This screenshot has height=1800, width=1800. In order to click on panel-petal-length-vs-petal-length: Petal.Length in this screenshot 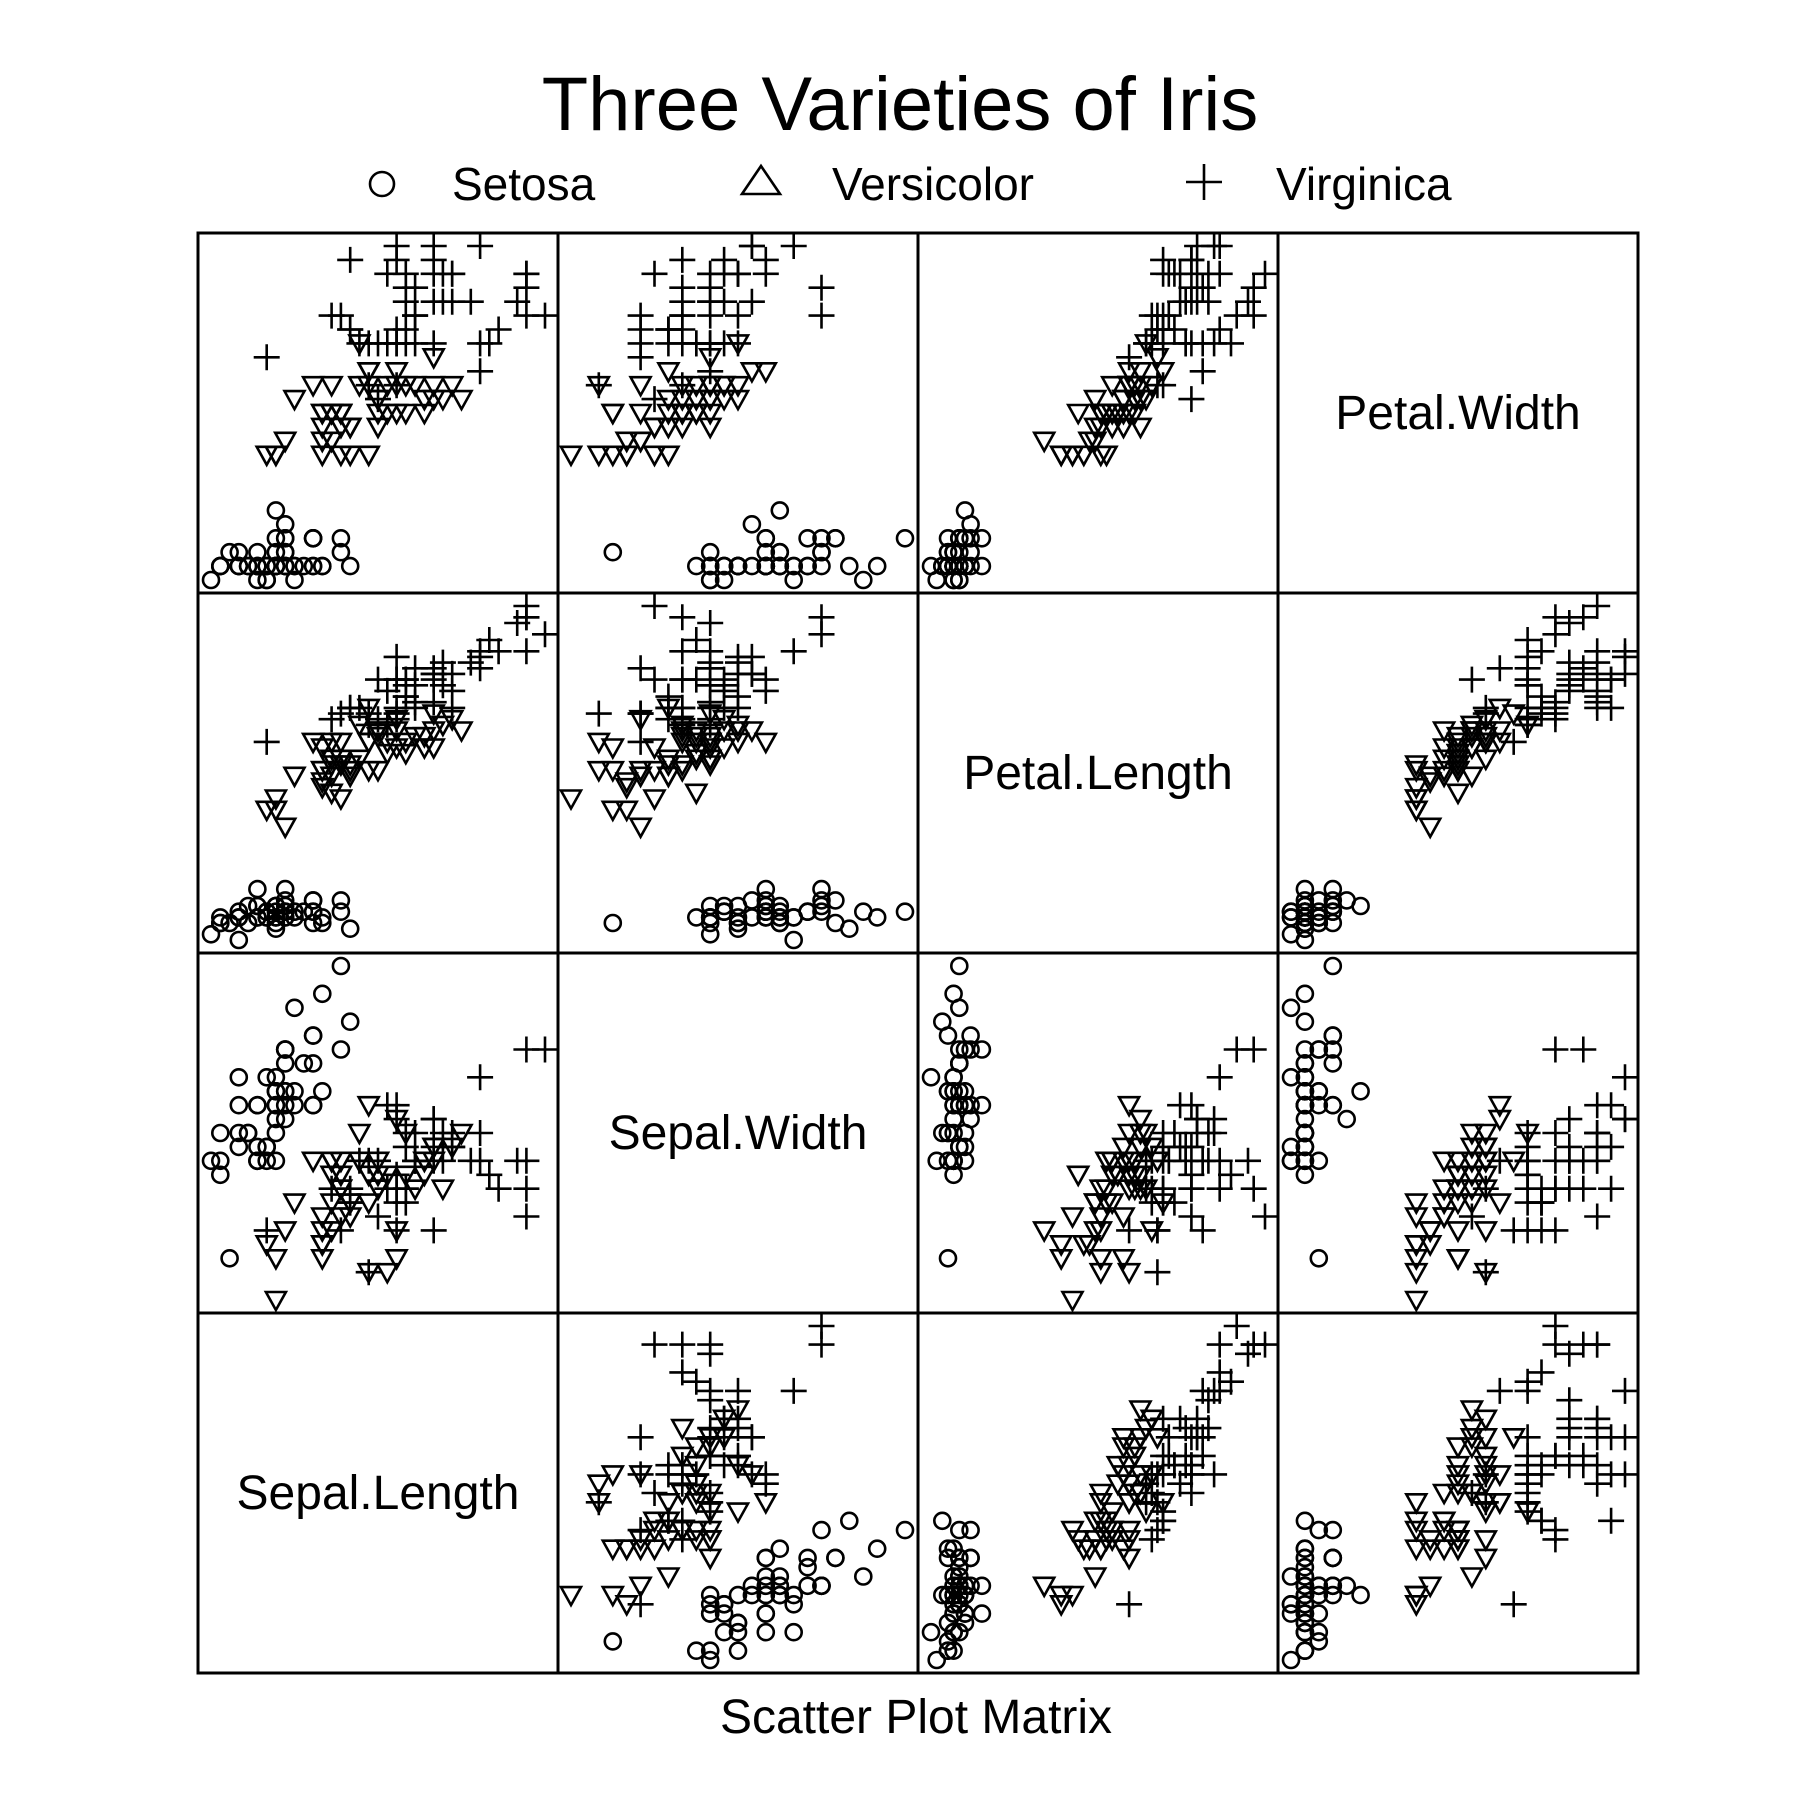, I will do `click(1098, 773)`.